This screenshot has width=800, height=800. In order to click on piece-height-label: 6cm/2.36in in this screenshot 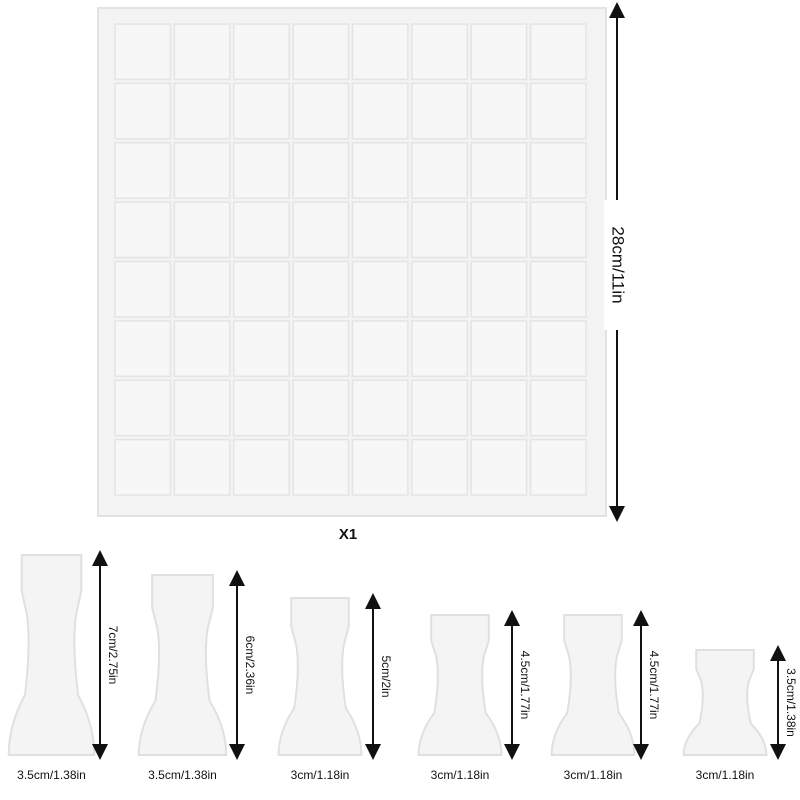, I will do `click(250, 665)`.